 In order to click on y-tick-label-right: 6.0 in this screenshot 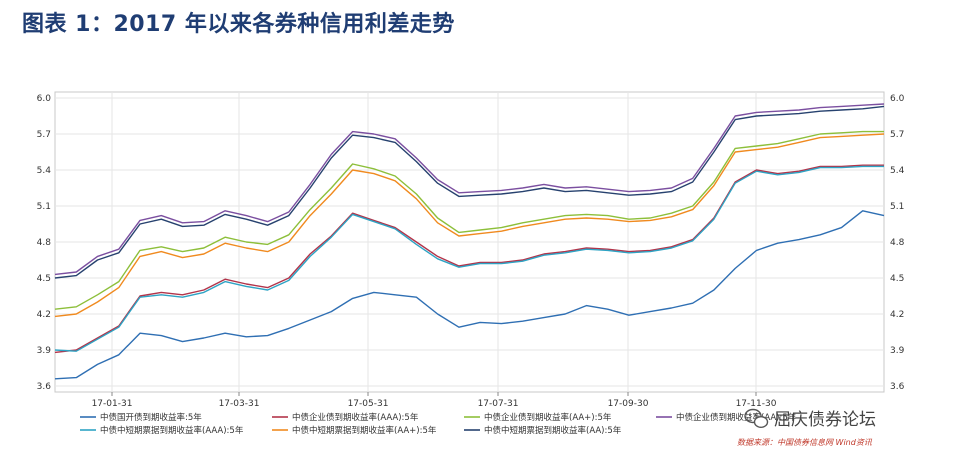, I will do `click(897, 99)`.